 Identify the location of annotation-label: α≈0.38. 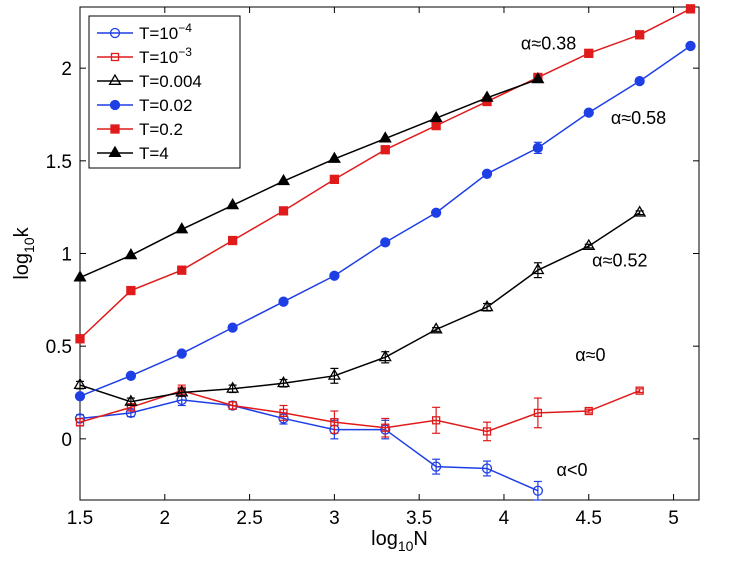
(548, 44).